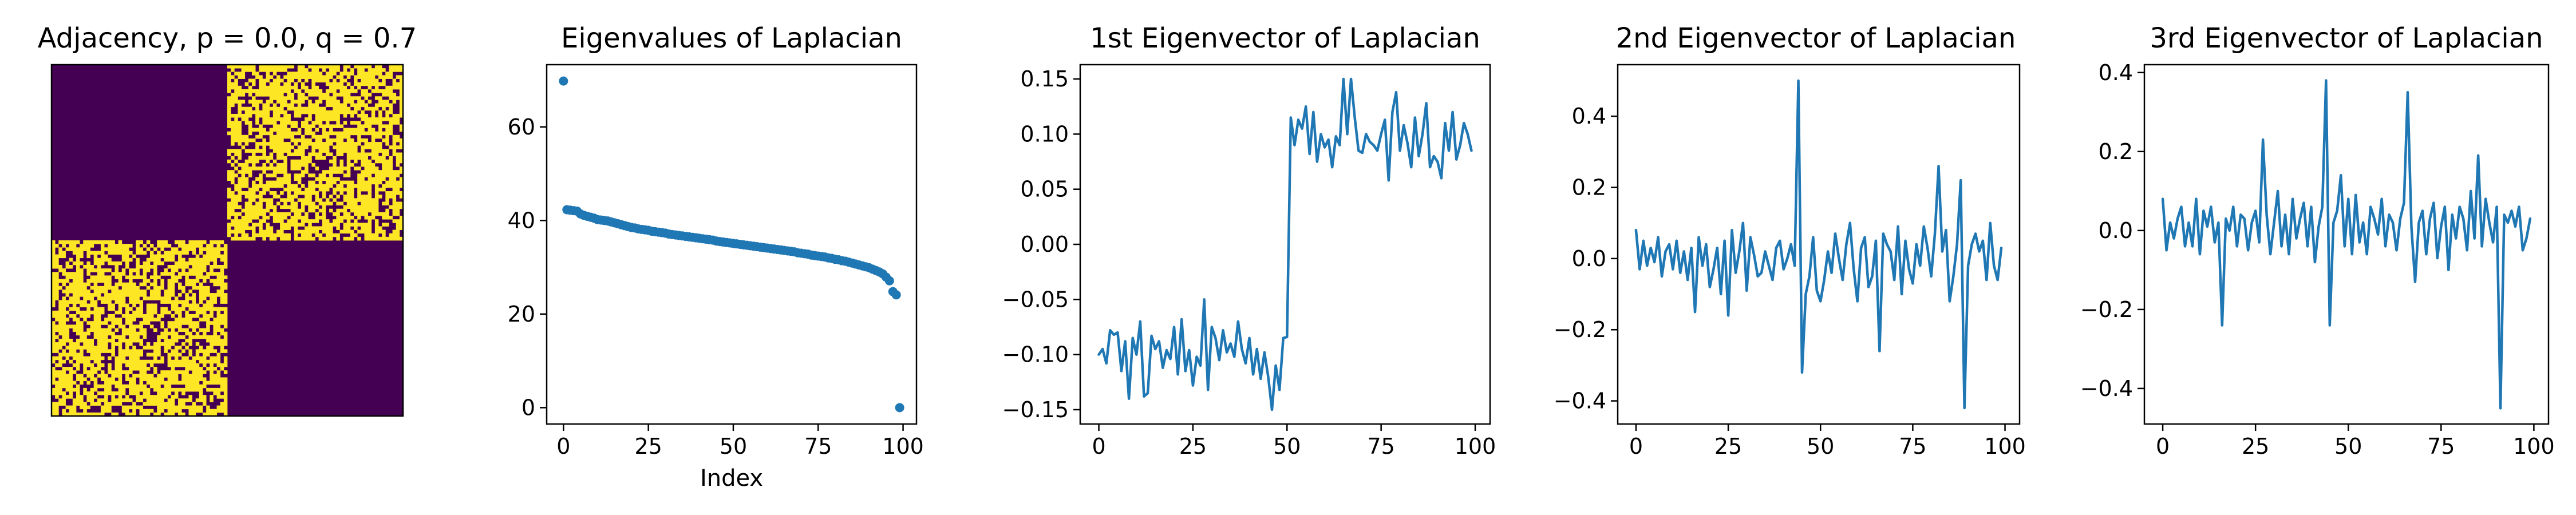 The width and height of the screenshot is (2576, 515). What do you see at coordinates (1589, 116) in the screenshot?
I see `y-tick-label: 0.4` at bounding box center [1589, 116].